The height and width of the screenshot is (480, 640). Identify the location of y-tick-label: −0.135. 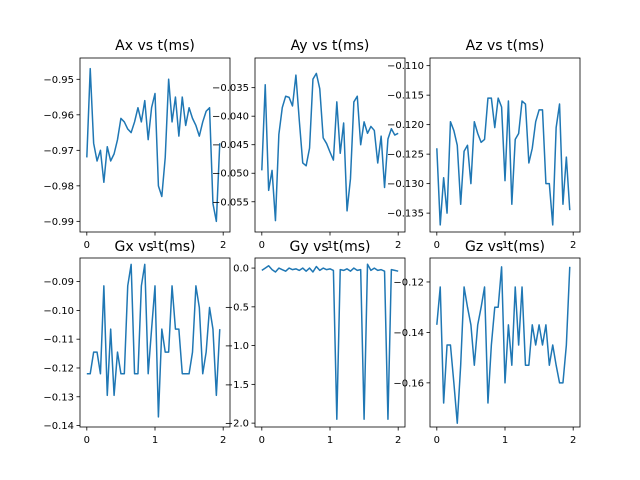
(405, 214).